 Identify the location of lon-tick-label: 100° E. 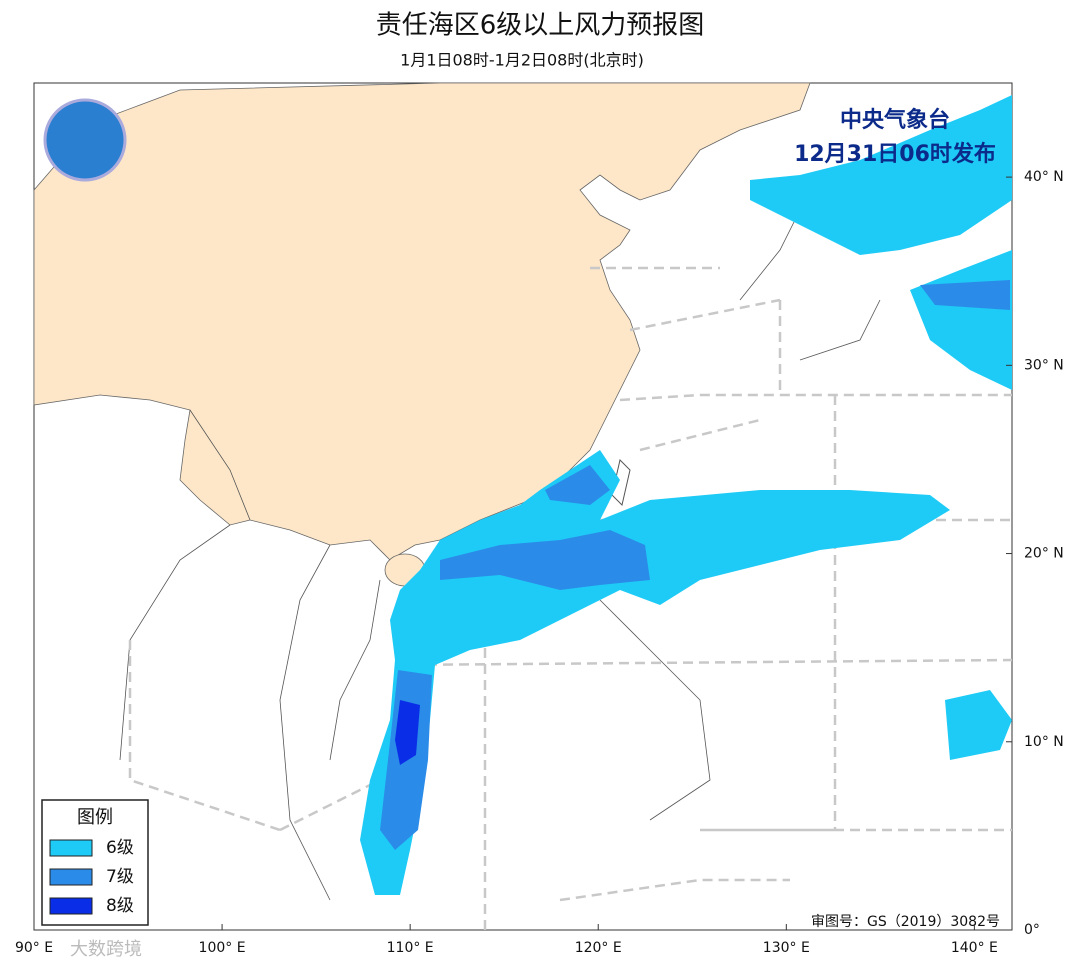
(222, 948).